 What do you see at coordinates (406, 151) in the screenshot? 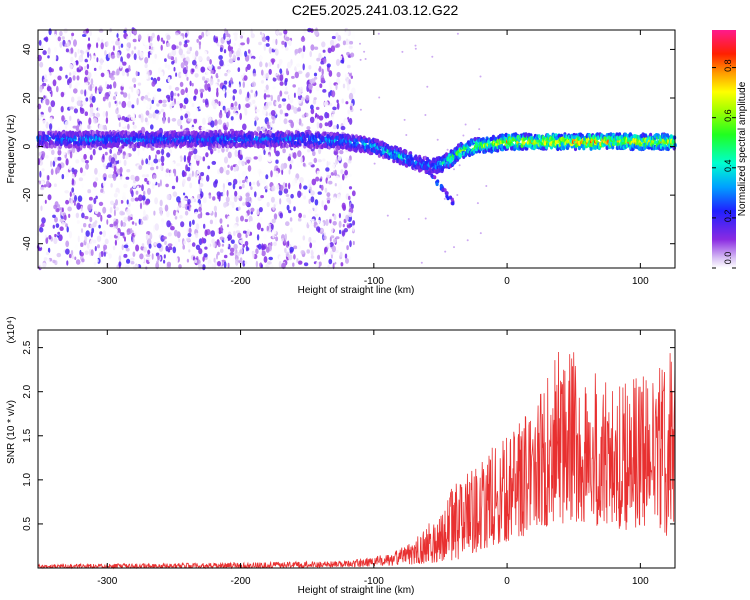
I see `signal-point` at bounding box center [406, 151].